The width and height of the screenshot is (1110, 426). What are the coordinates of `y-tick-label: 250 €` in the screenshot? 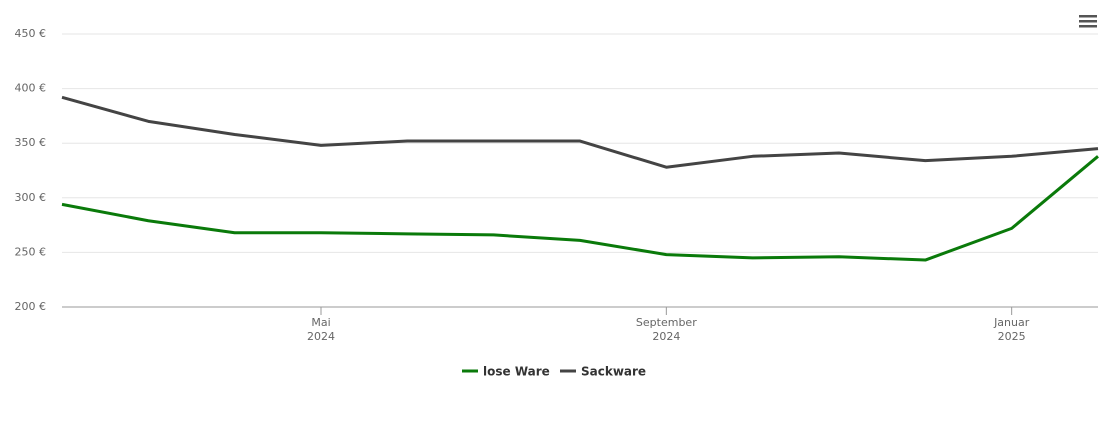 It's located at (31, 251).